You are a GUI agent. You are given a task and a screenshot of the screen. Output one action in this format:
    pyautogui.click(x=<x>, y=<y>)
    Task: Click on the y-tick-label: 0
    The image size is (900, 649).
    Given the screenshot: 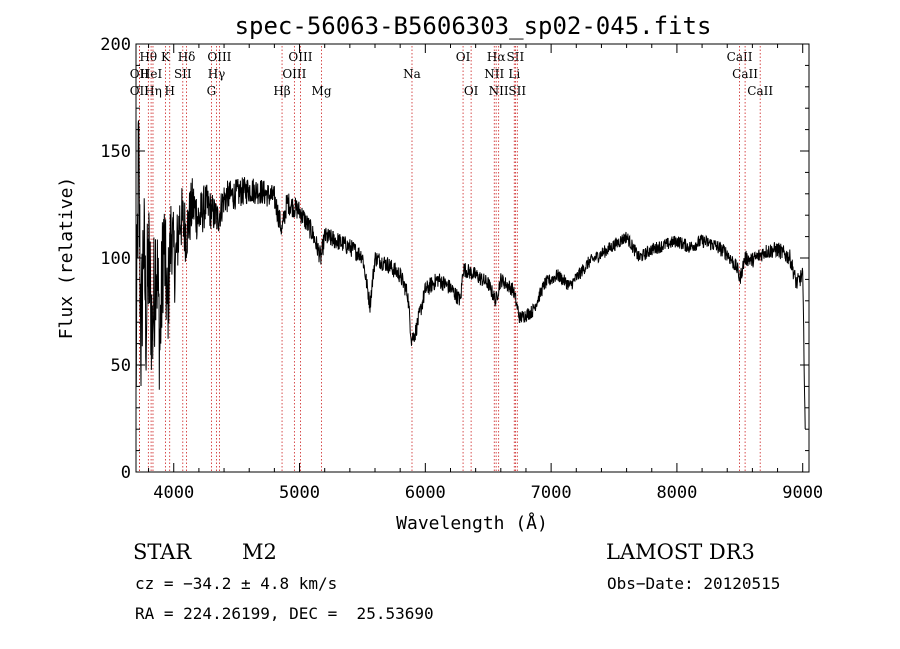 What is the action you would take?
    pyautogui.click(x=126, y=473)
    